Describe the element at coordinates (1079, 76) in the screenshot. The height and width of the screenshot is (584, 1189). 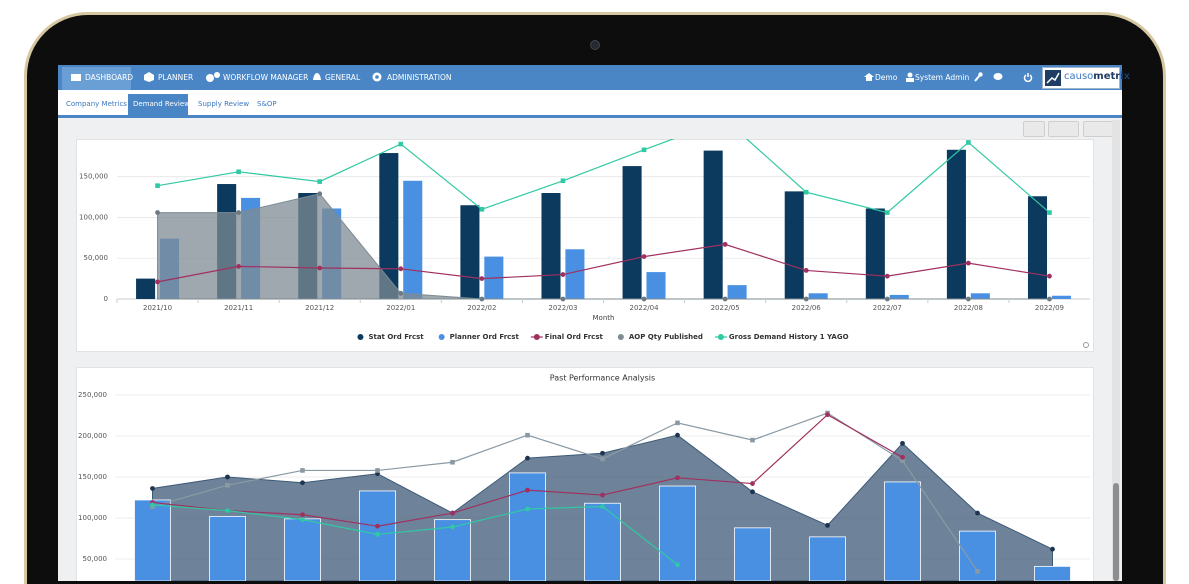
I see `logo-text: causo` at that location.